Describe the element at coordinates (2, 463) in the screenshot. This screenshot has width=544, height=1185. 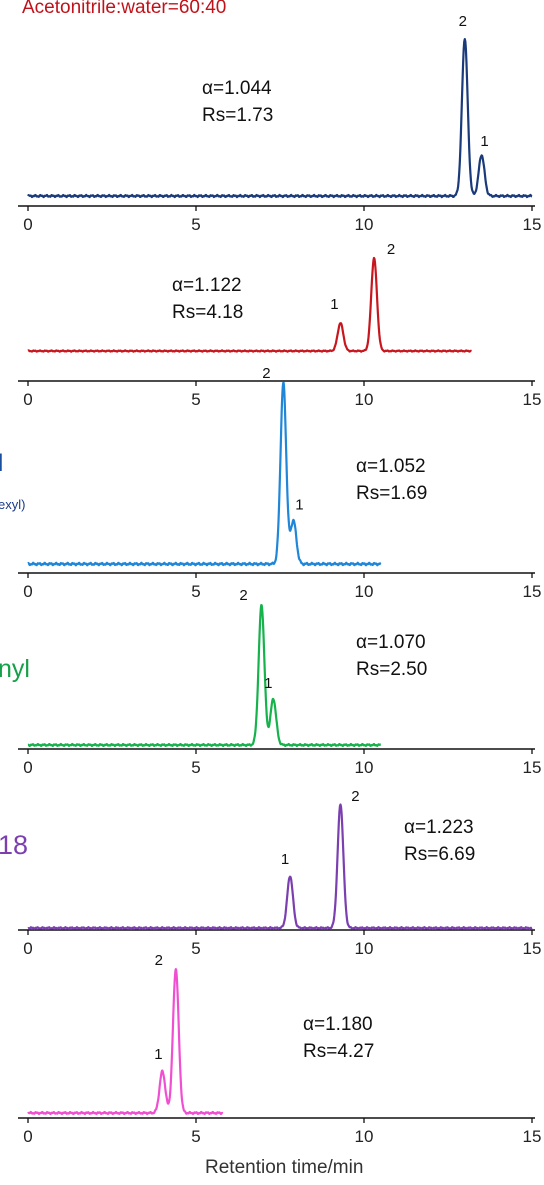
I see `side-label-3: l` at that location.